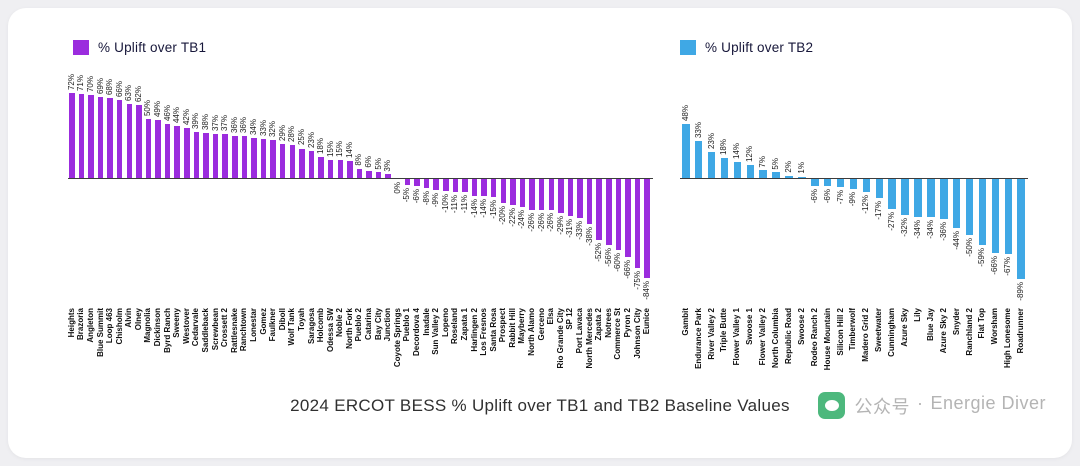 The width and height of the screenshot is (1080, 466). Describe the element at coordinates (608, 323) in the screenshot. I see `bar-category-label: Notrees` at that location.